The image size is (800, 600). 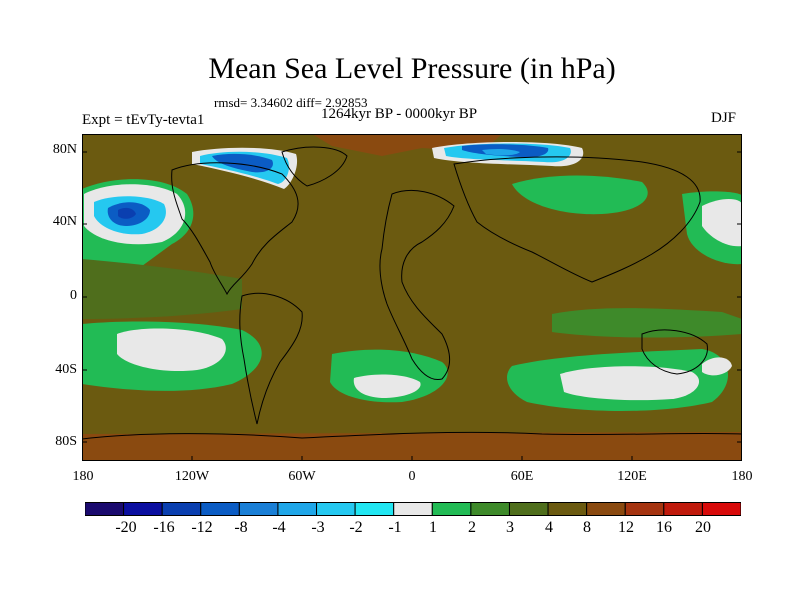 What do you see at coordinates (202, 527) in the screenshot?
I see `colorbar-label: -12` at bounding box center [202, 527].